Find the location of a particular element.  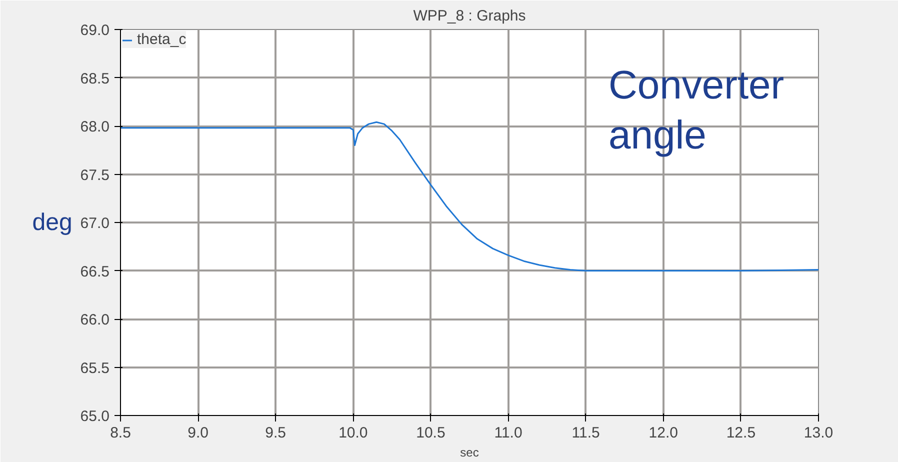

x-tick-label: 9.5 is located at coordinates (275, 433).